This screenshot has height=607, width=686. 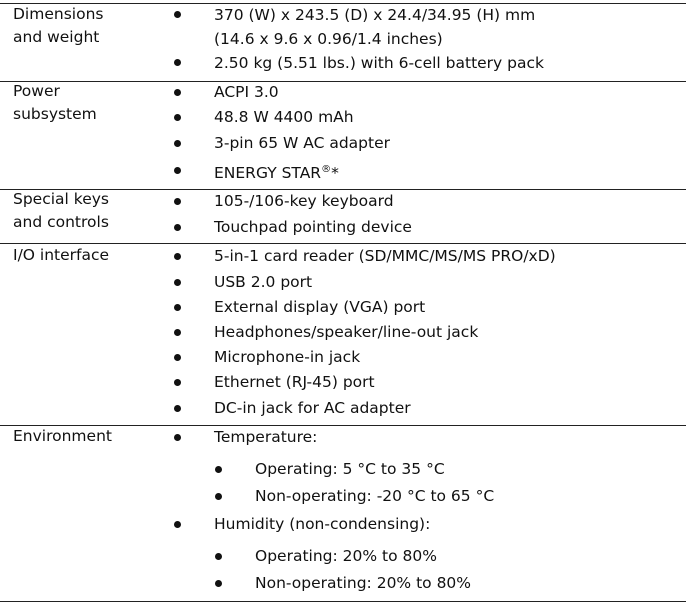 I want to click on row-label-special-keys: Special keys and controls, so click(x=61, y=210).